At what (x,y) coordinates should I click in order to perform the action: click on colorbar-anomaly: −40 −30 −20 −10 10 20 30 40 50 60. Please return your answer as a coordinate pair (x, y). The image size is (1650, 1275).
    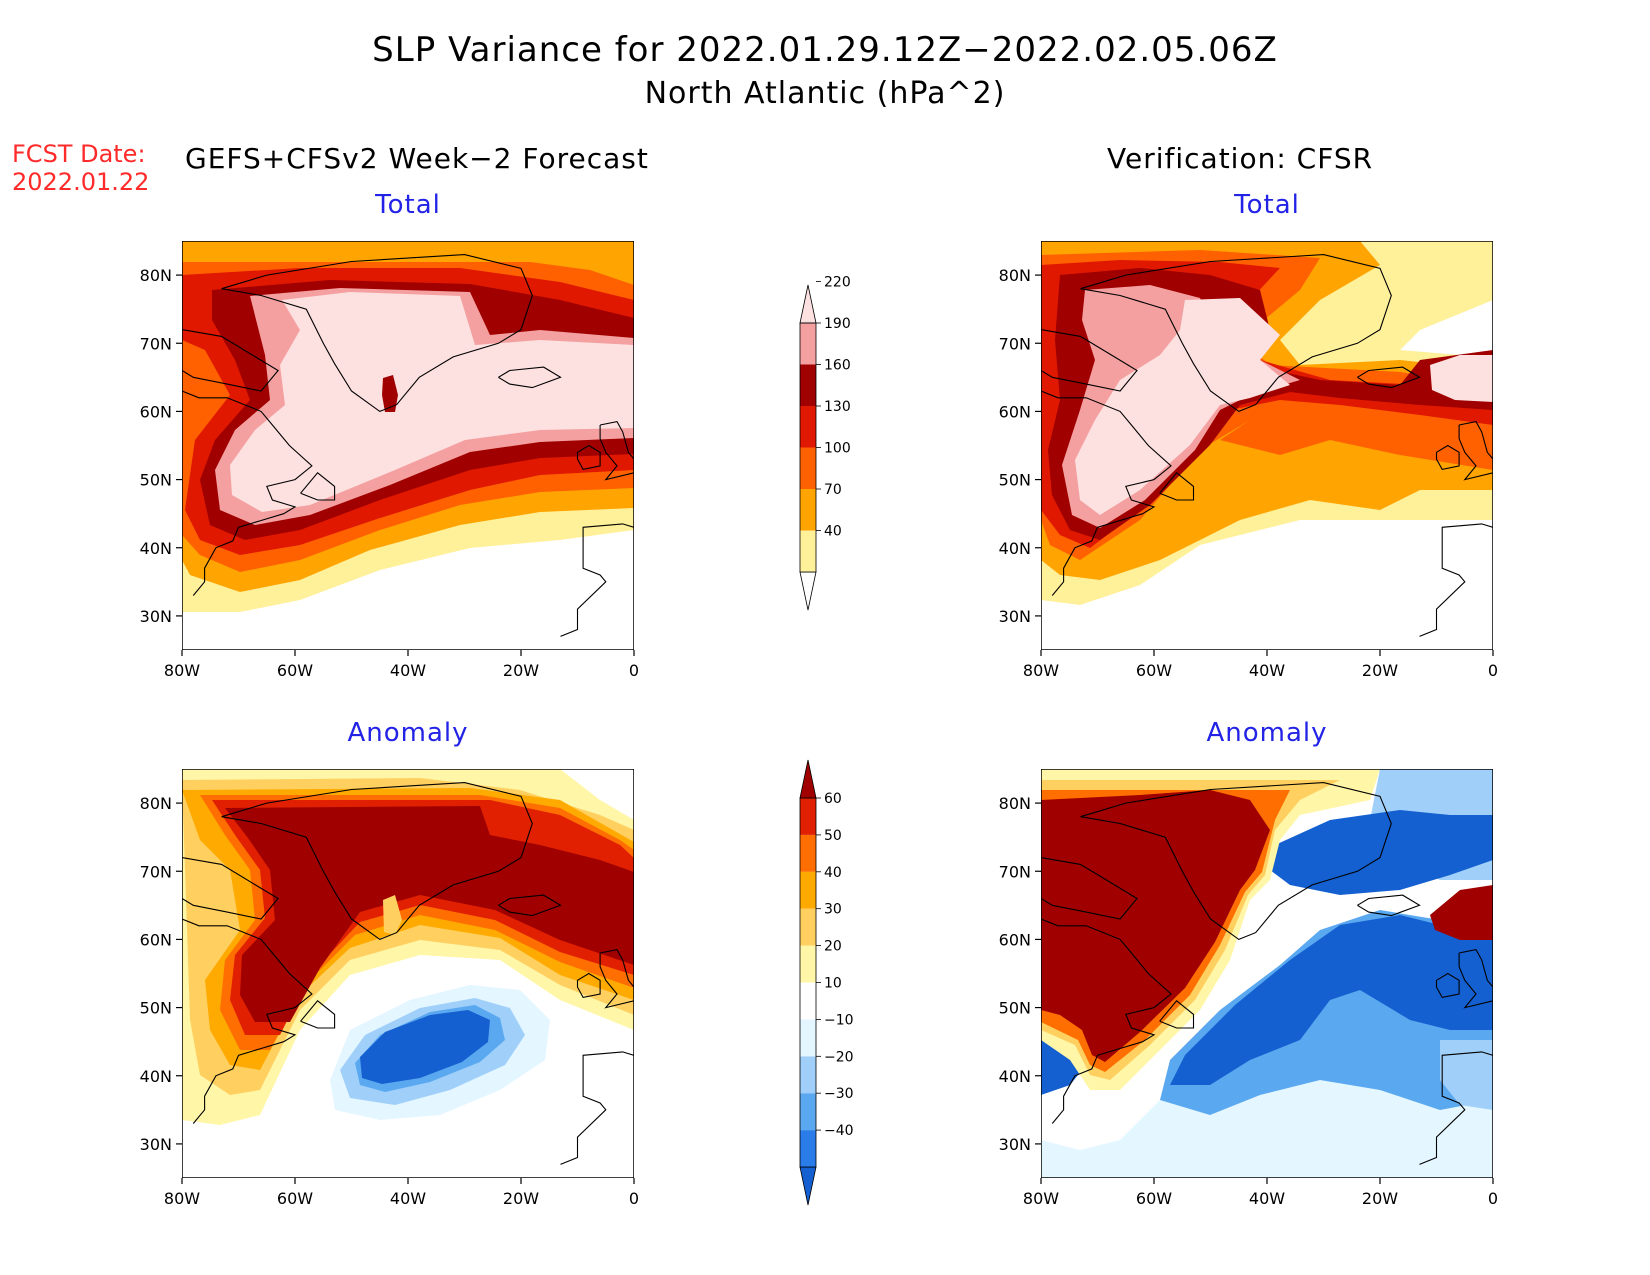
    Looking at the image, I should click on (826, 982).